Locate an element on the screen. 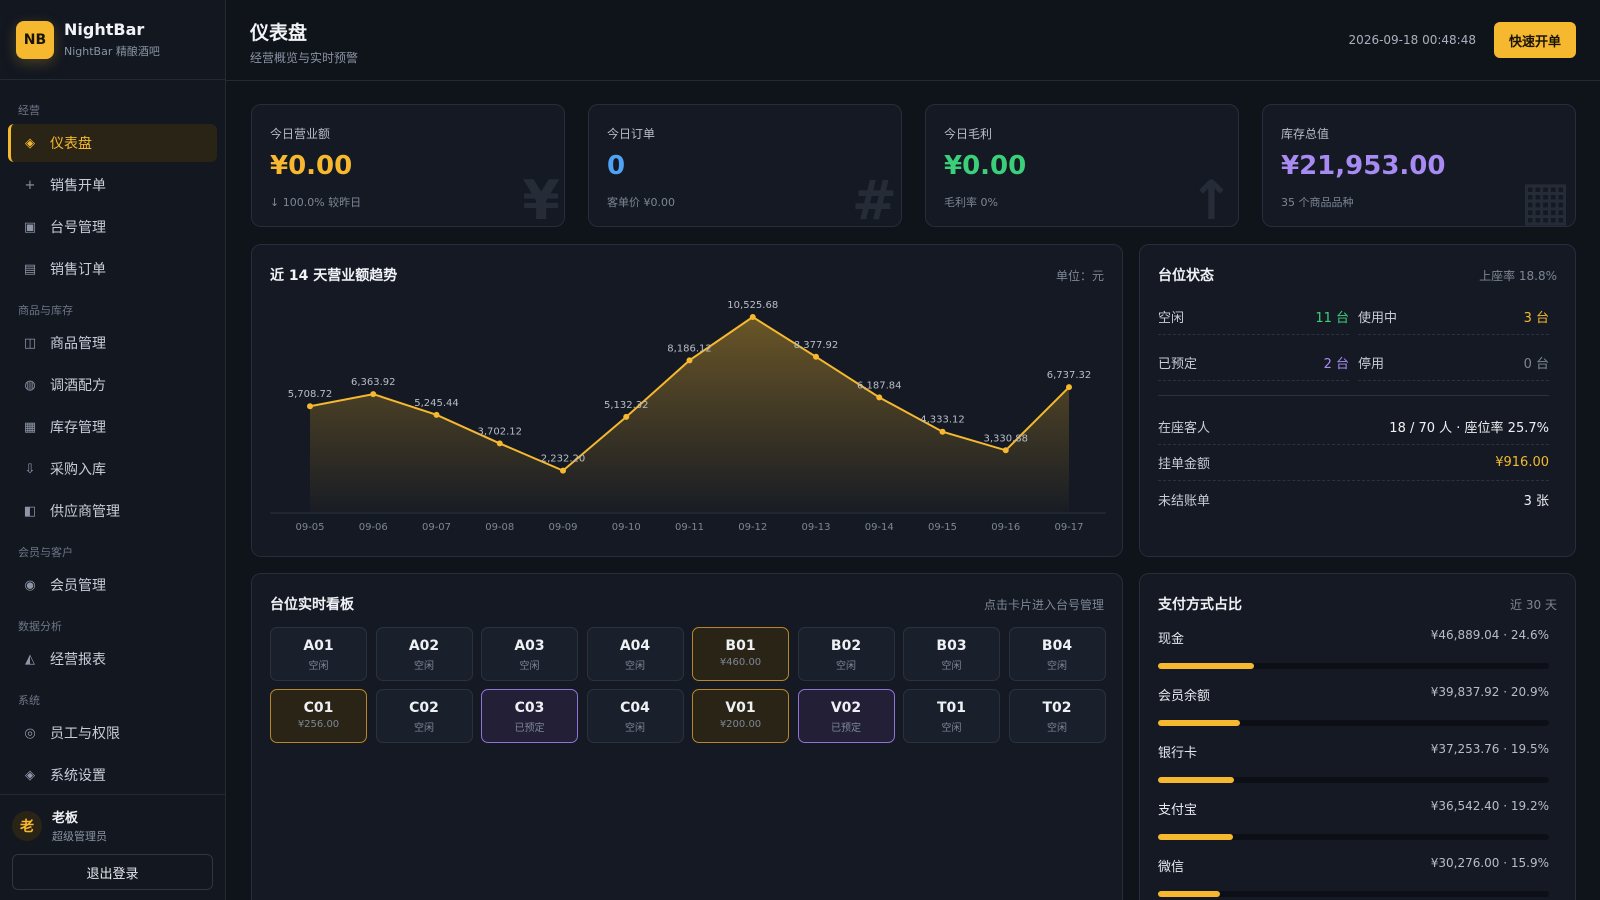 The image size is (1600, 900). data-label: 2,232.20 is located at coordinates (563, 459).